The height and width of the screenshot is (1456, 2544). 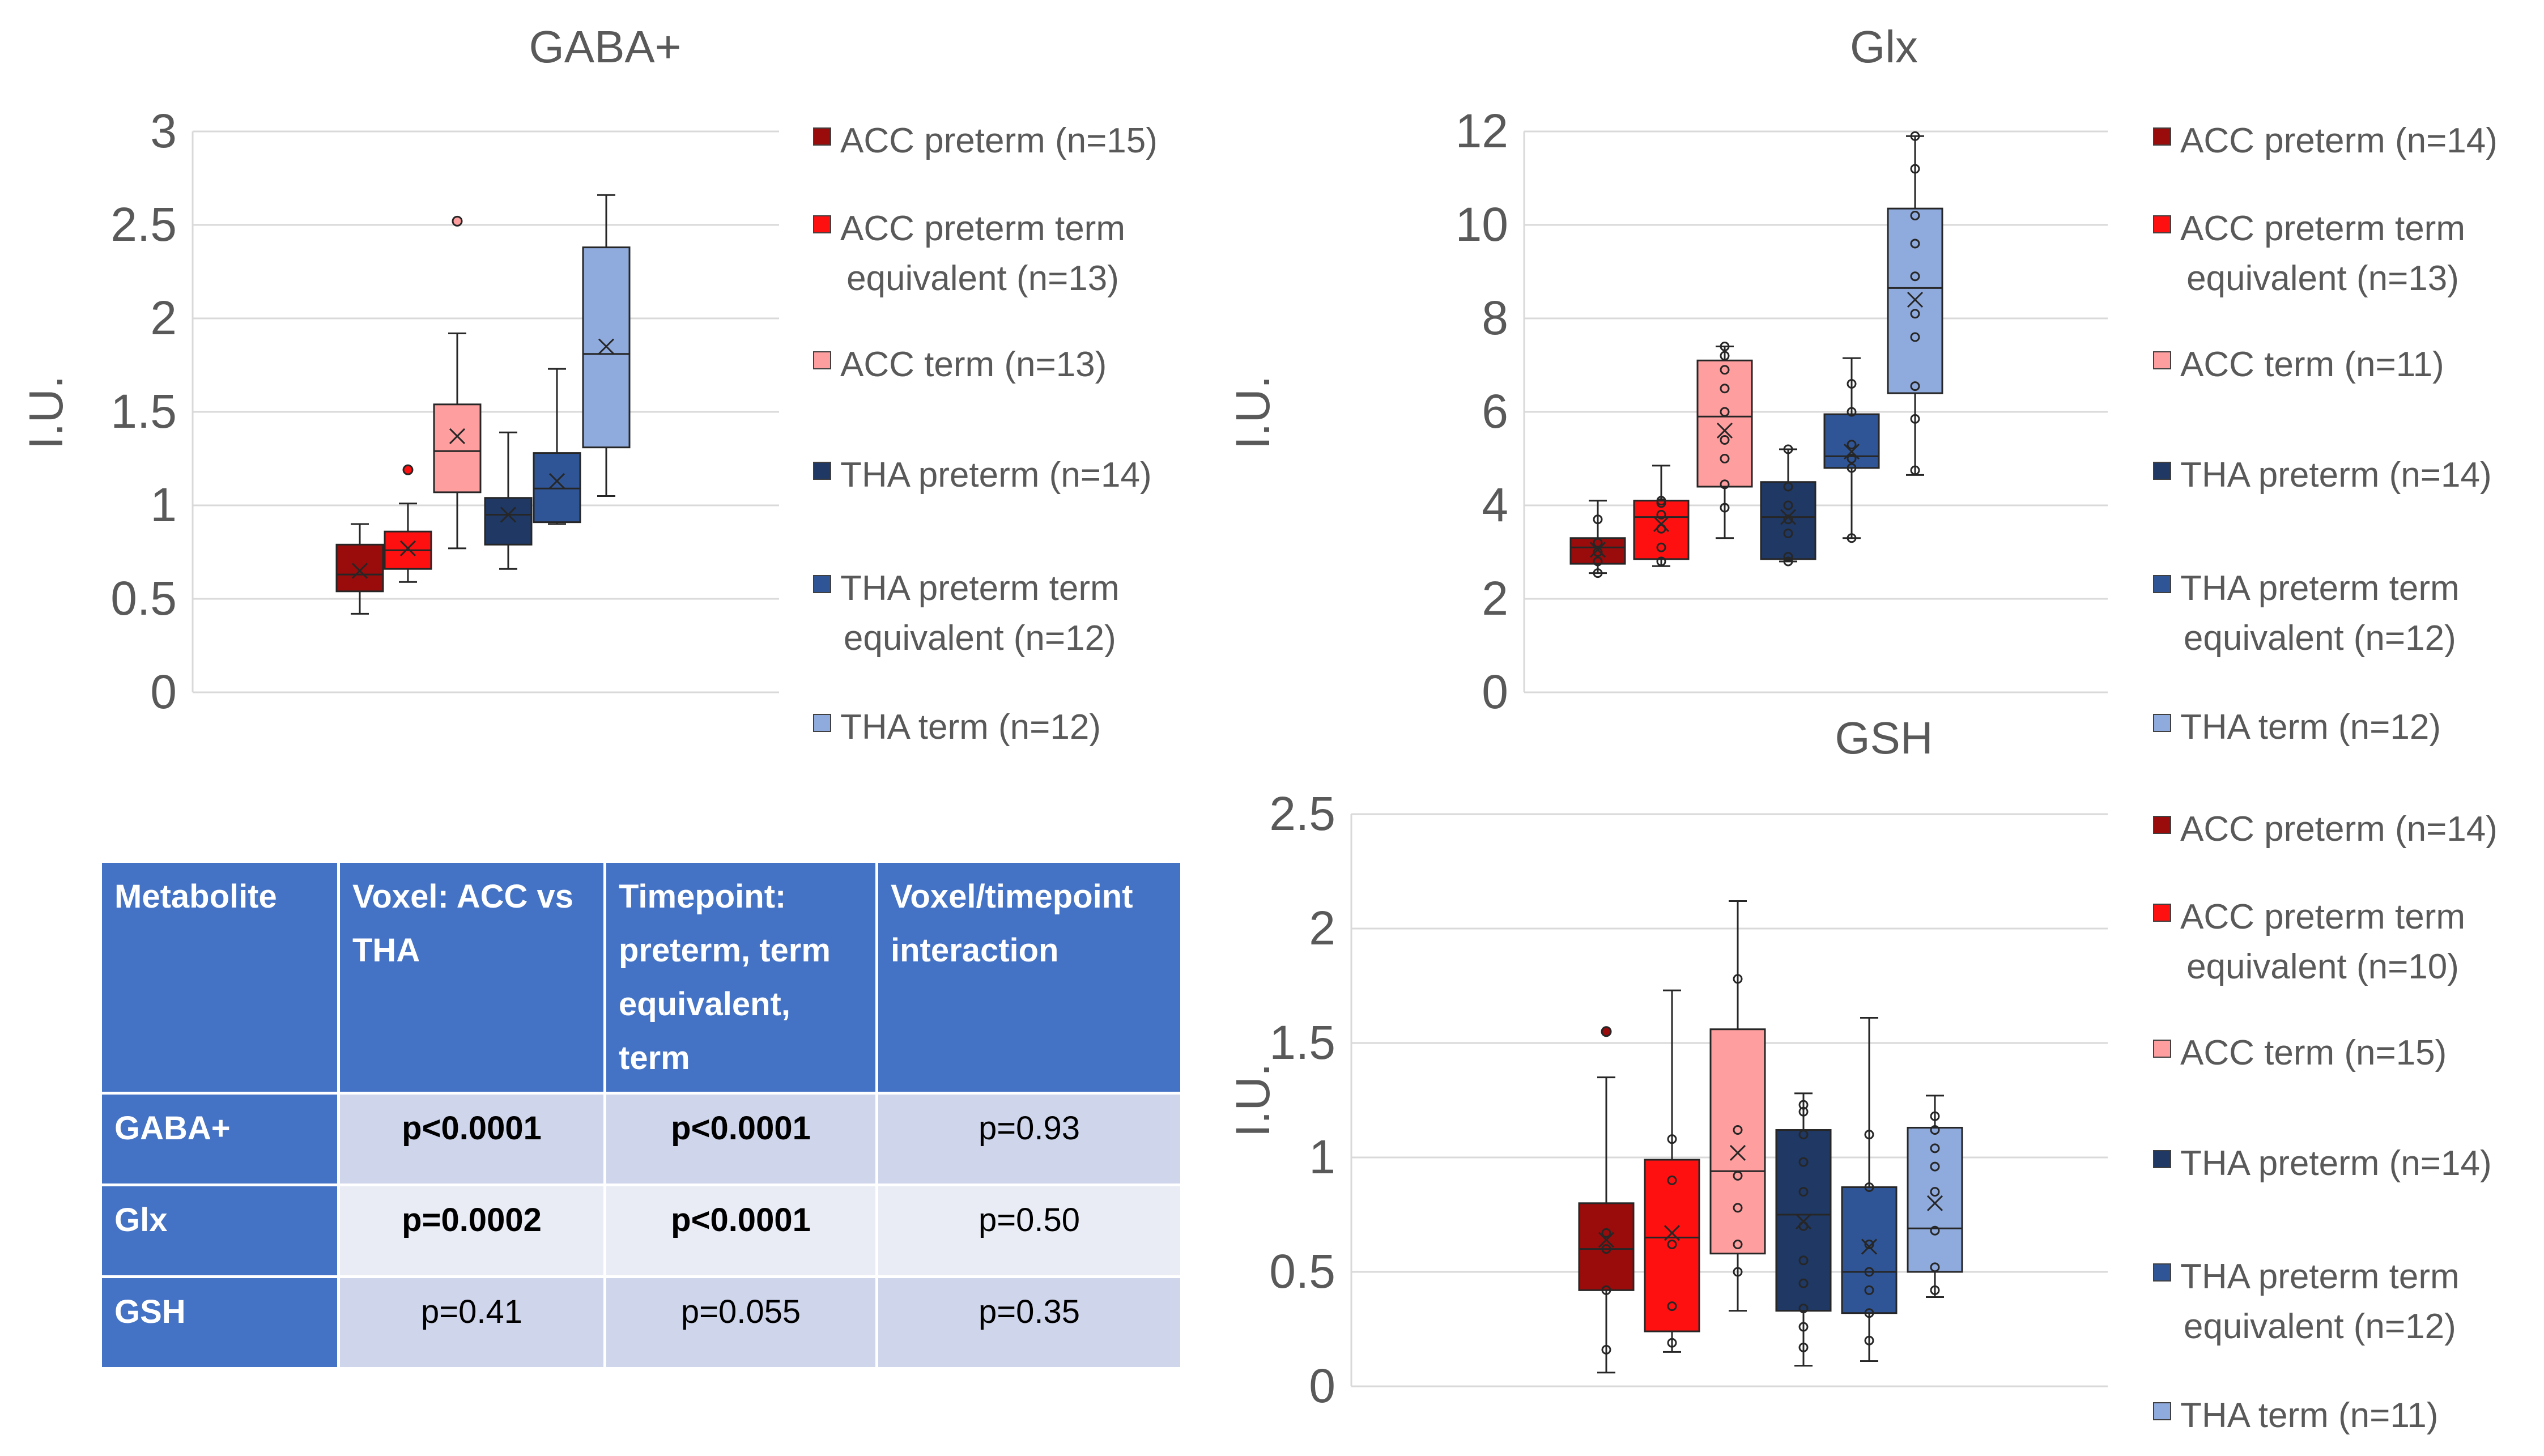 I want to click on legend-item: THA preterm (n=14), so click(x=2322, y=475).